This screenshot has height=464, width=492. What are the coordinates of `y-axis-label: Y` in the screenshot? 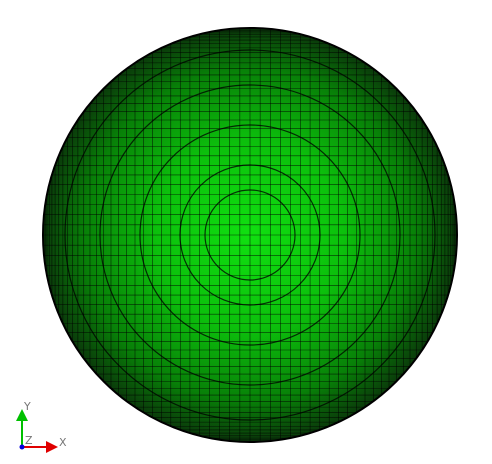 It's located at (27, 406).